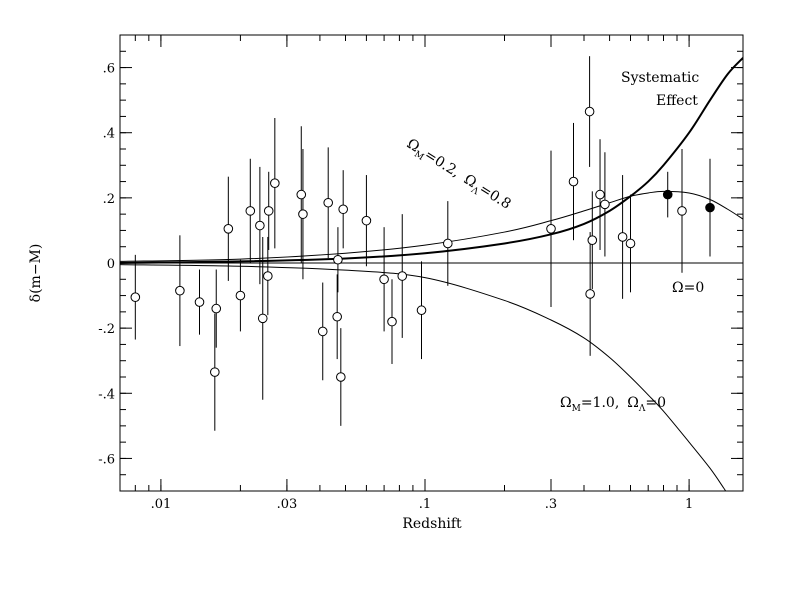  I want to click on x-tick-label: 1, so click(689, 504).